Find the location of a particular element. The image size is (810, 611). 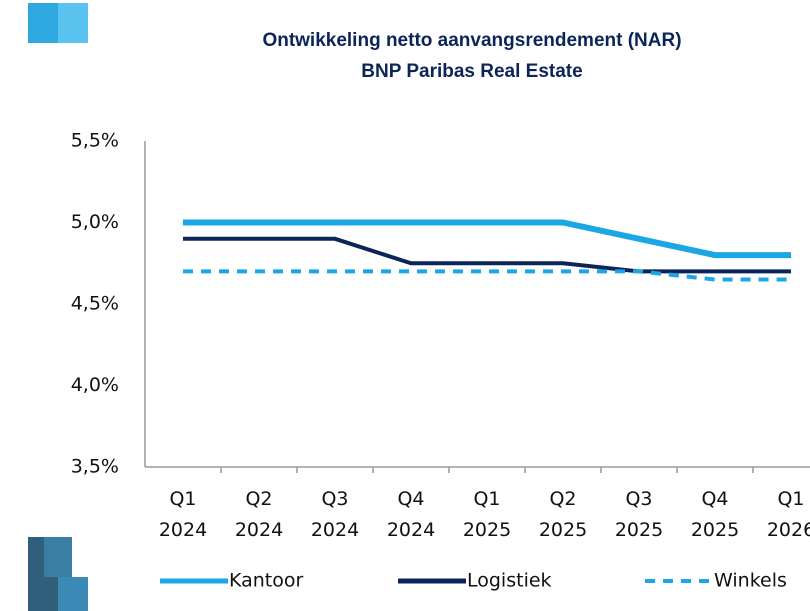

x-tick-label: Q1 2026 is located at coordinates (788, 514).